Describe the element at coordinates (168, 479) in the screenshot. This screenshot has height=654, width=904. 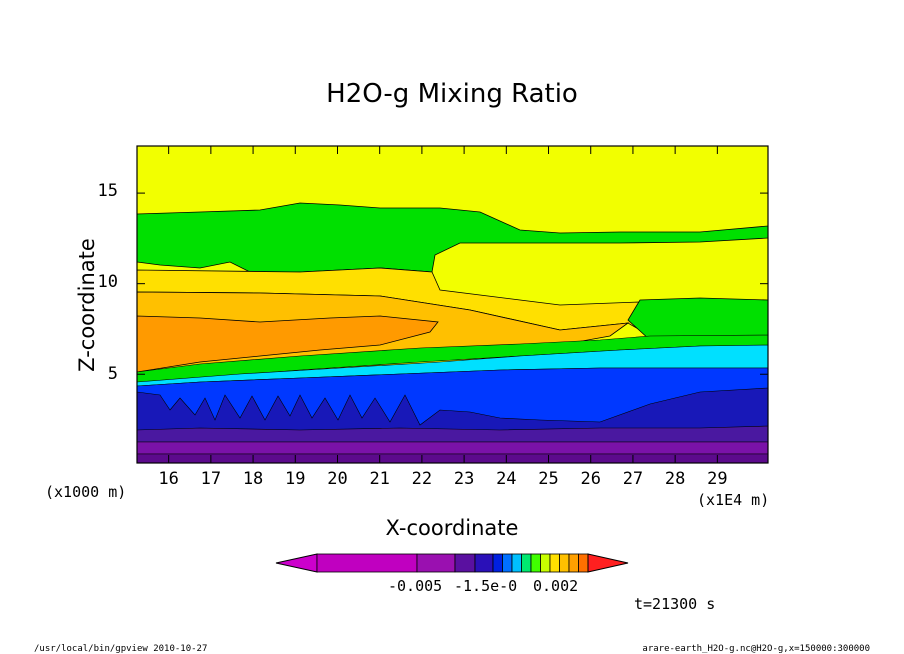
I see `x-tick-label-16: 16` at that location.